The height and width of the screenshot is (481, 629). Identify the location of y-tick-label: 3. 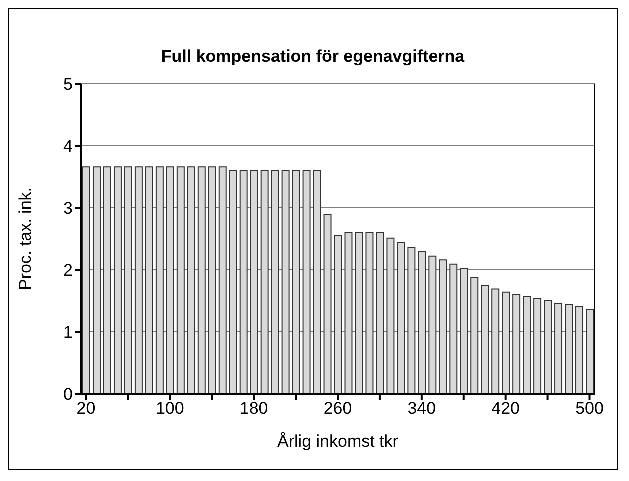
(68, 208).